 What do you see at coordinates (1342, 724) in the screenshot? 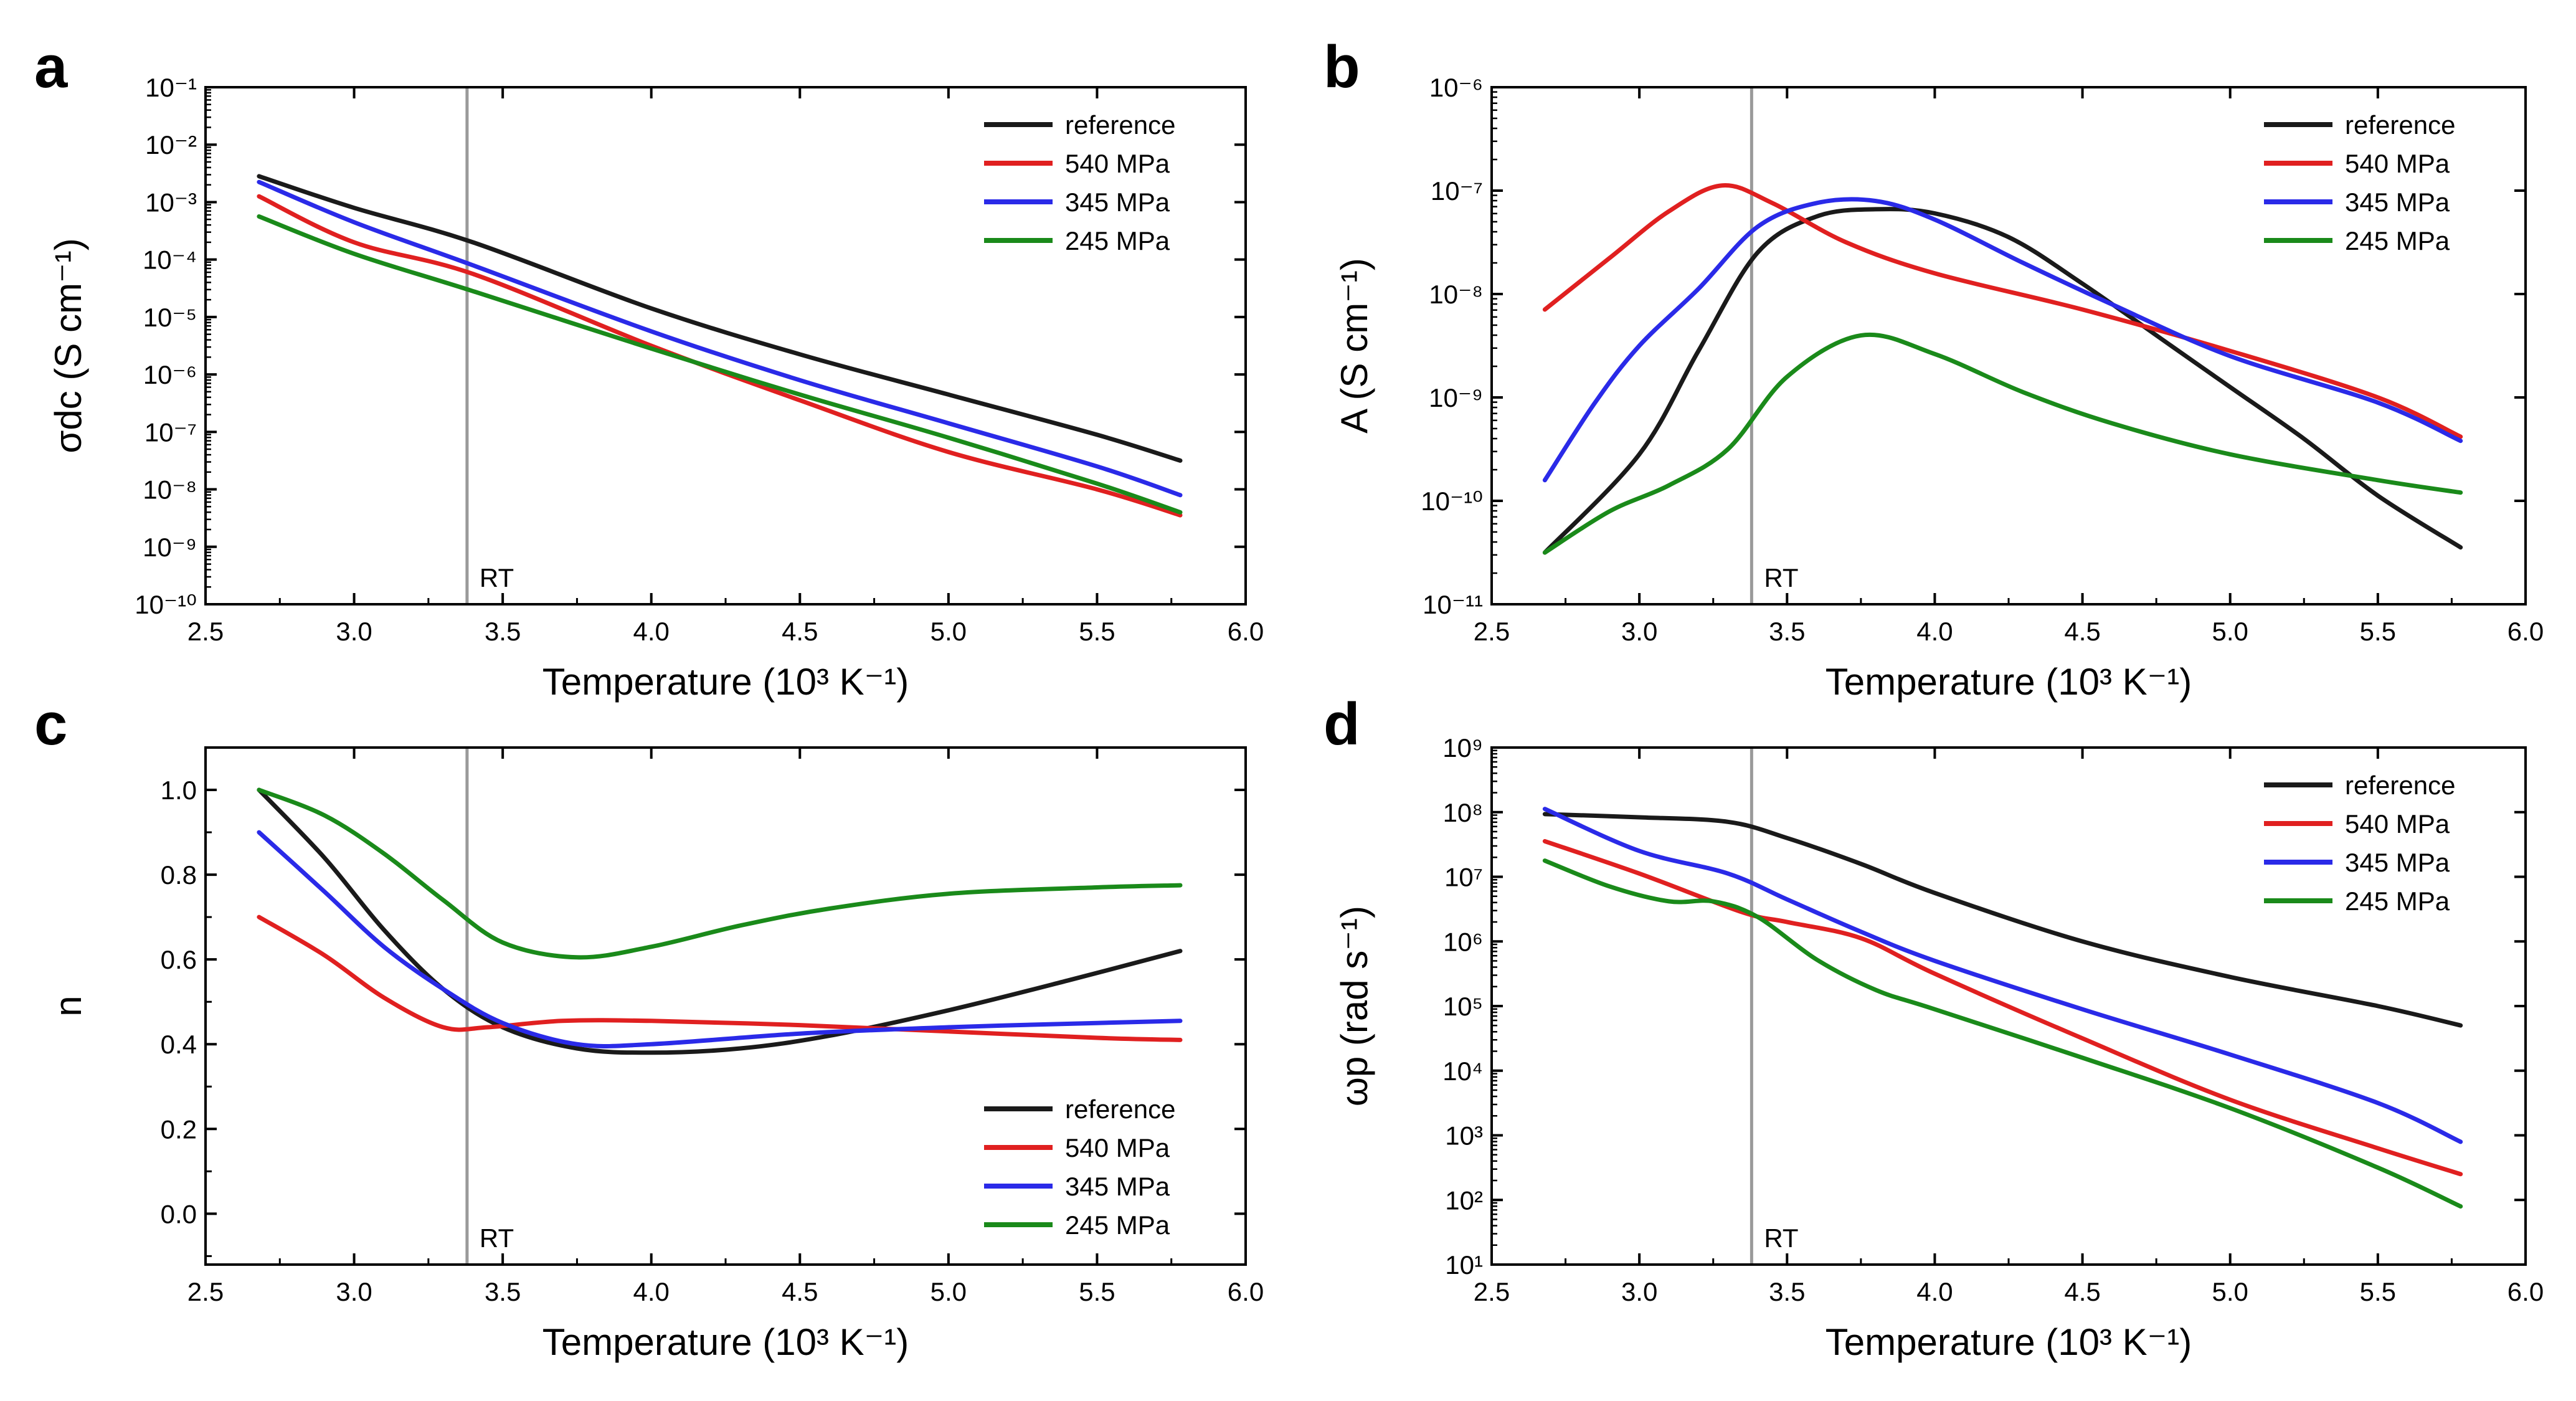
I see `panel-d-letter: d` at bounding box center [1342, 724].